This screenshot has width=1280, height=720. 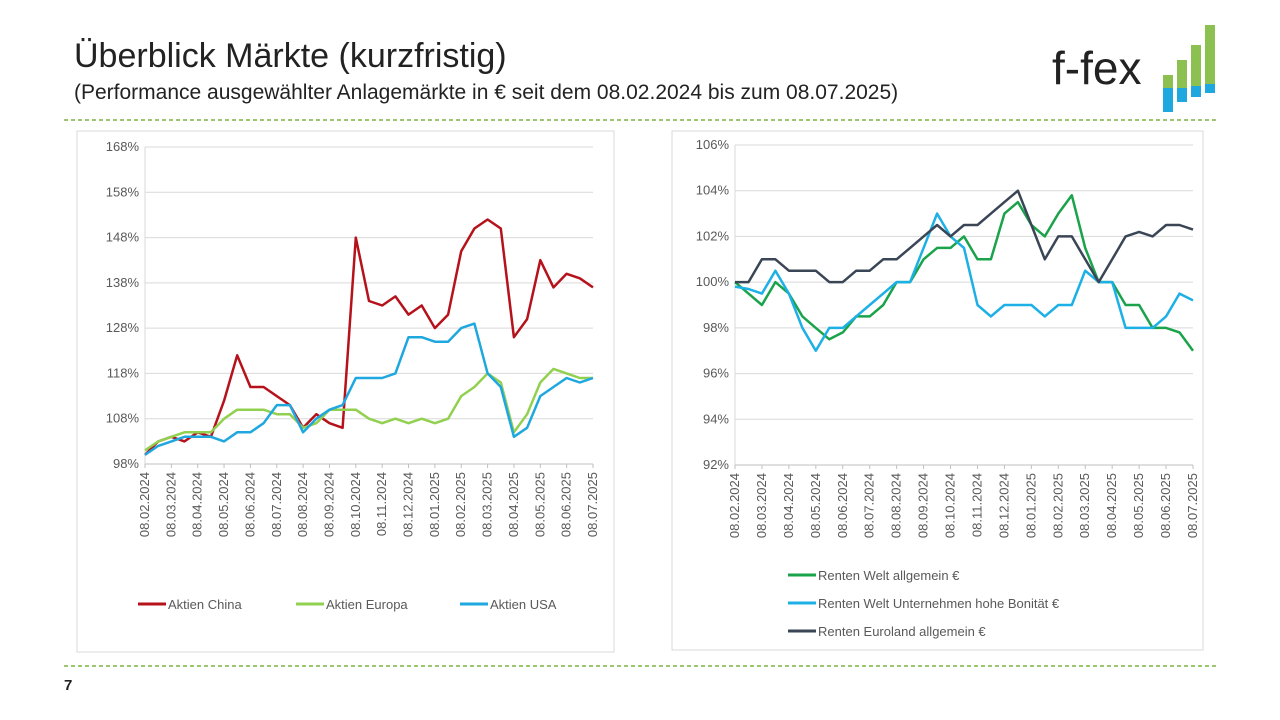 What do you see at coordinates (123, 327) in the screenshot?
I see `y-tick-label: 128%` at bounding box center [123, 327].